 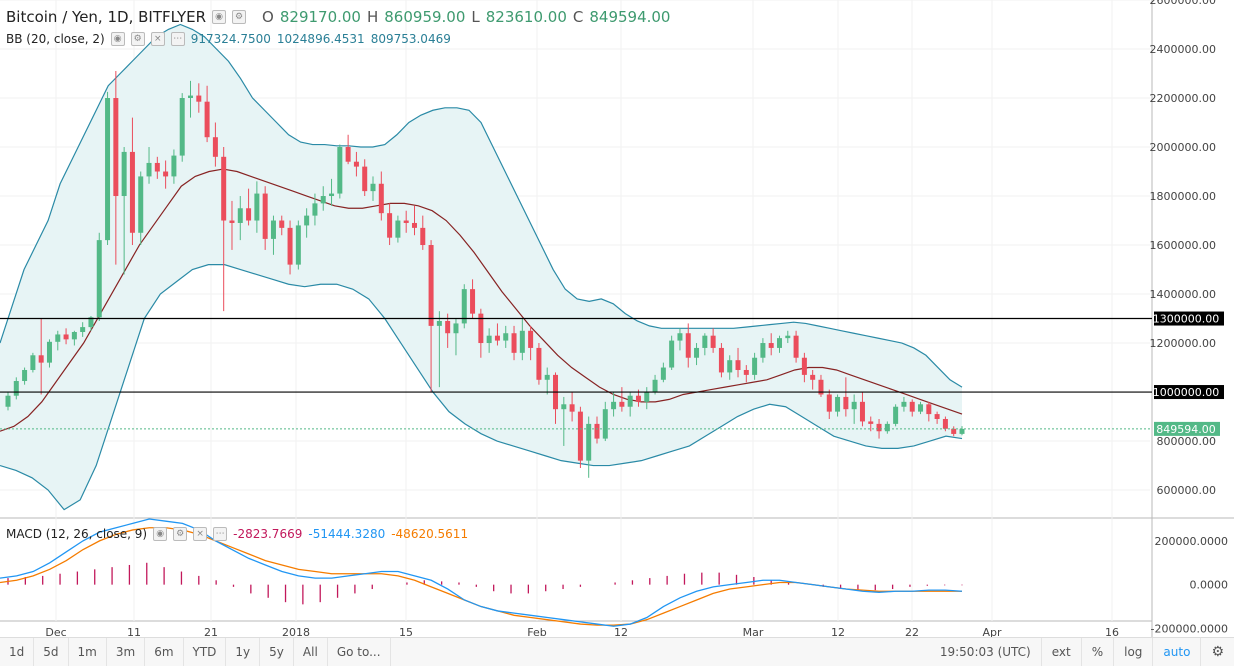 I want to click on close-value: 849594.00, so click(x=630, y=17).